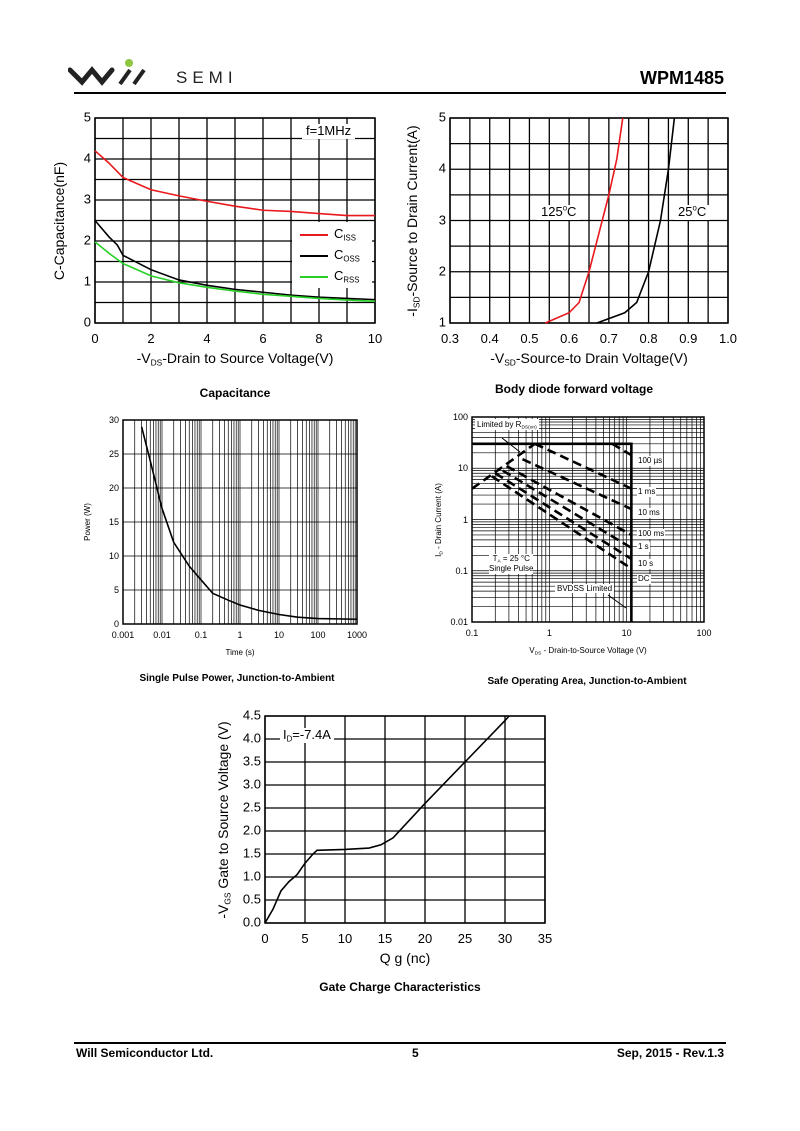 Image resolution: width=800 pixels, height=1131 pixels. I want to click on y-tick-label: 0.1, so click(461, 570).